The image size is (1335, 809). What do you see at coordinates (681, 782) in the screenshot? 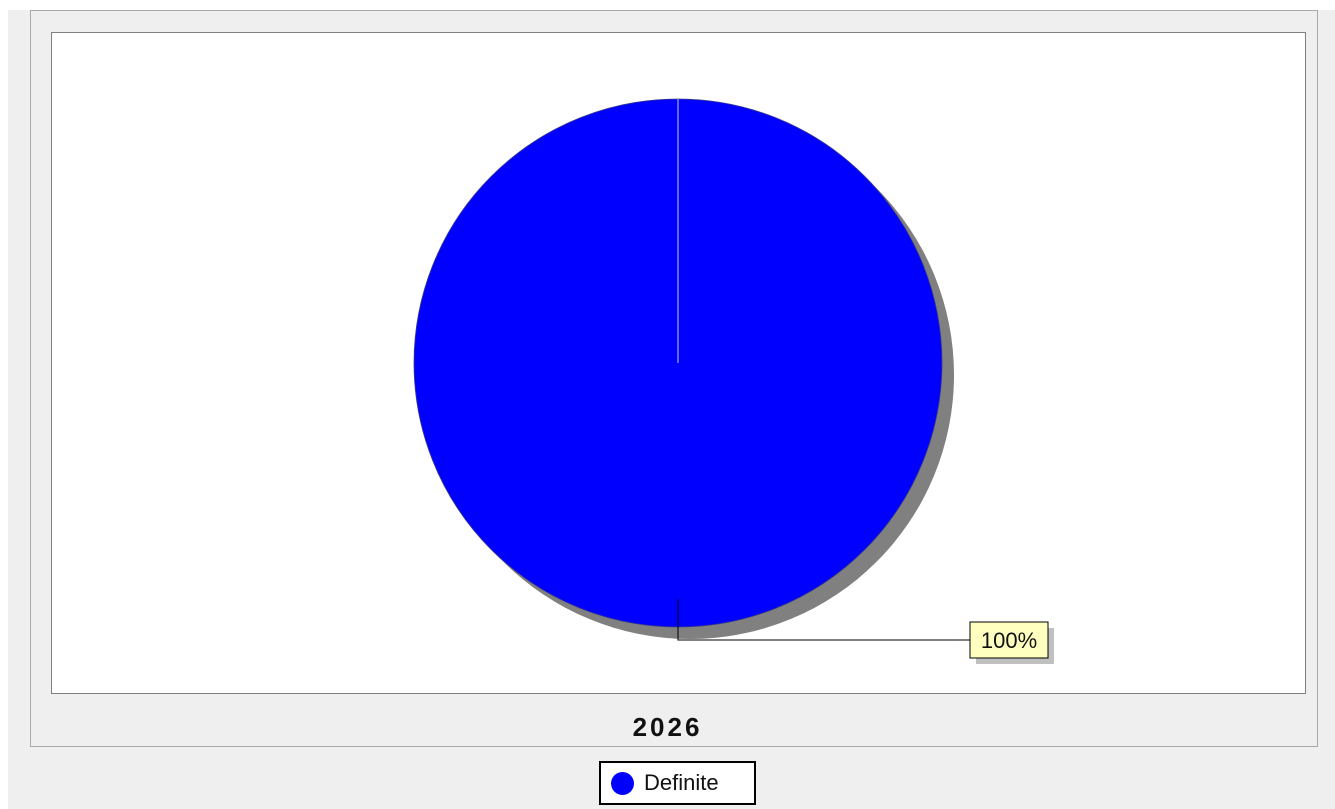
I see `legend-label-definite: Definite` at bounding box center [681, 782].